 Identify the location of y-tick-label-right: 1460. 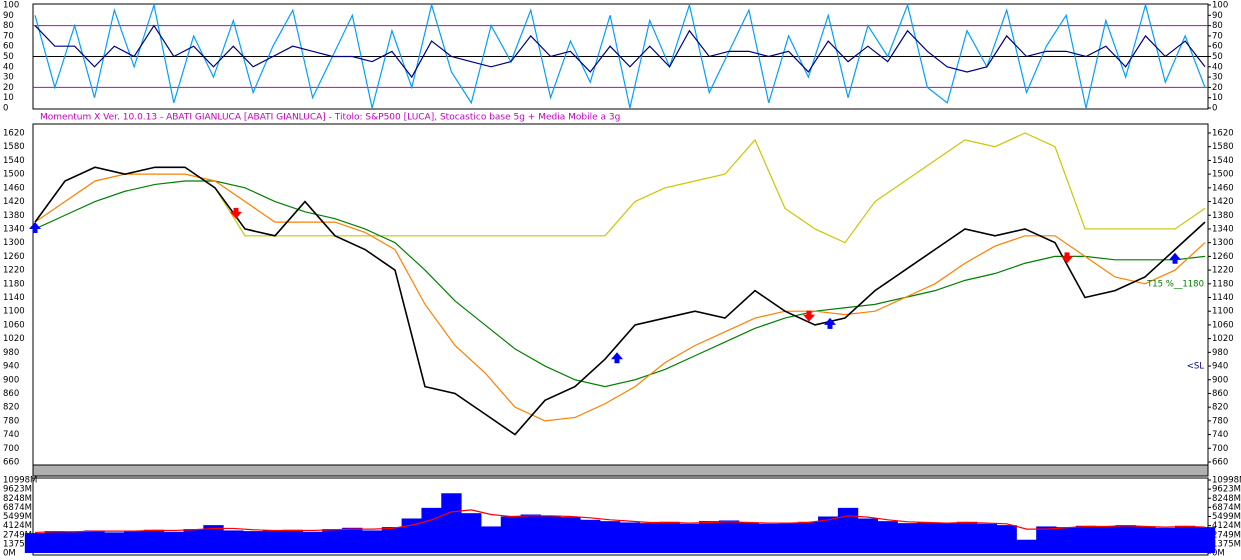
(1223, 188).